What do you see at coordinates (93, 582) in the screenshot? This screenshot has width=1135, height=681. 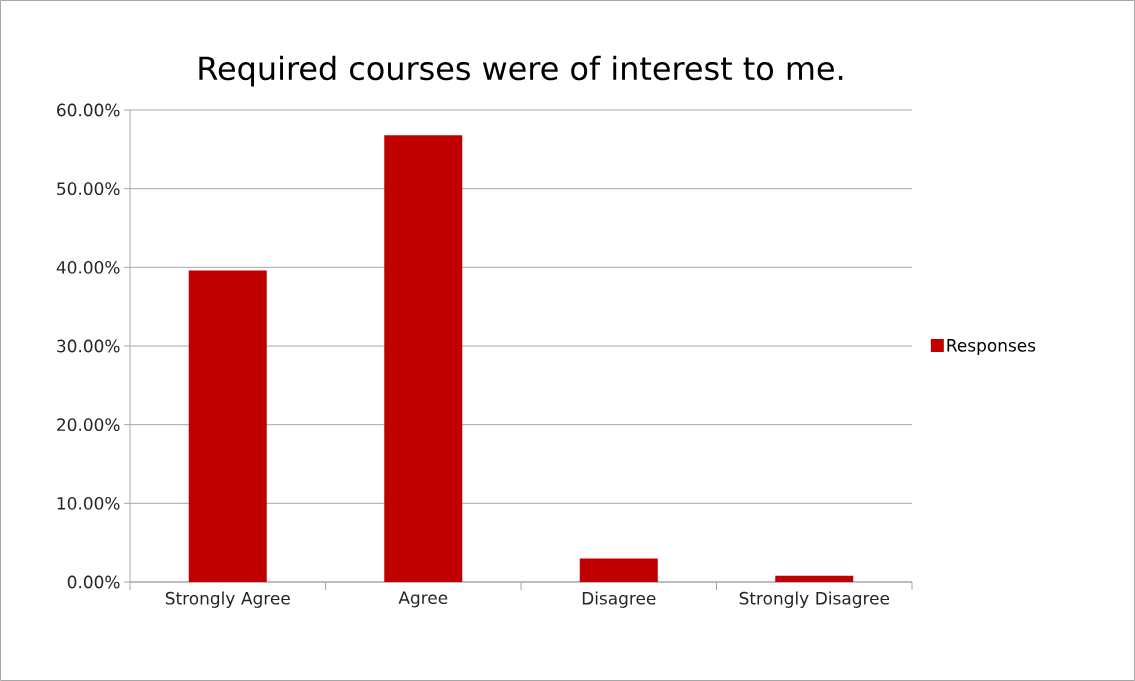 I see `y-tick-label: 0.00%` at bounding box center [93, 582].